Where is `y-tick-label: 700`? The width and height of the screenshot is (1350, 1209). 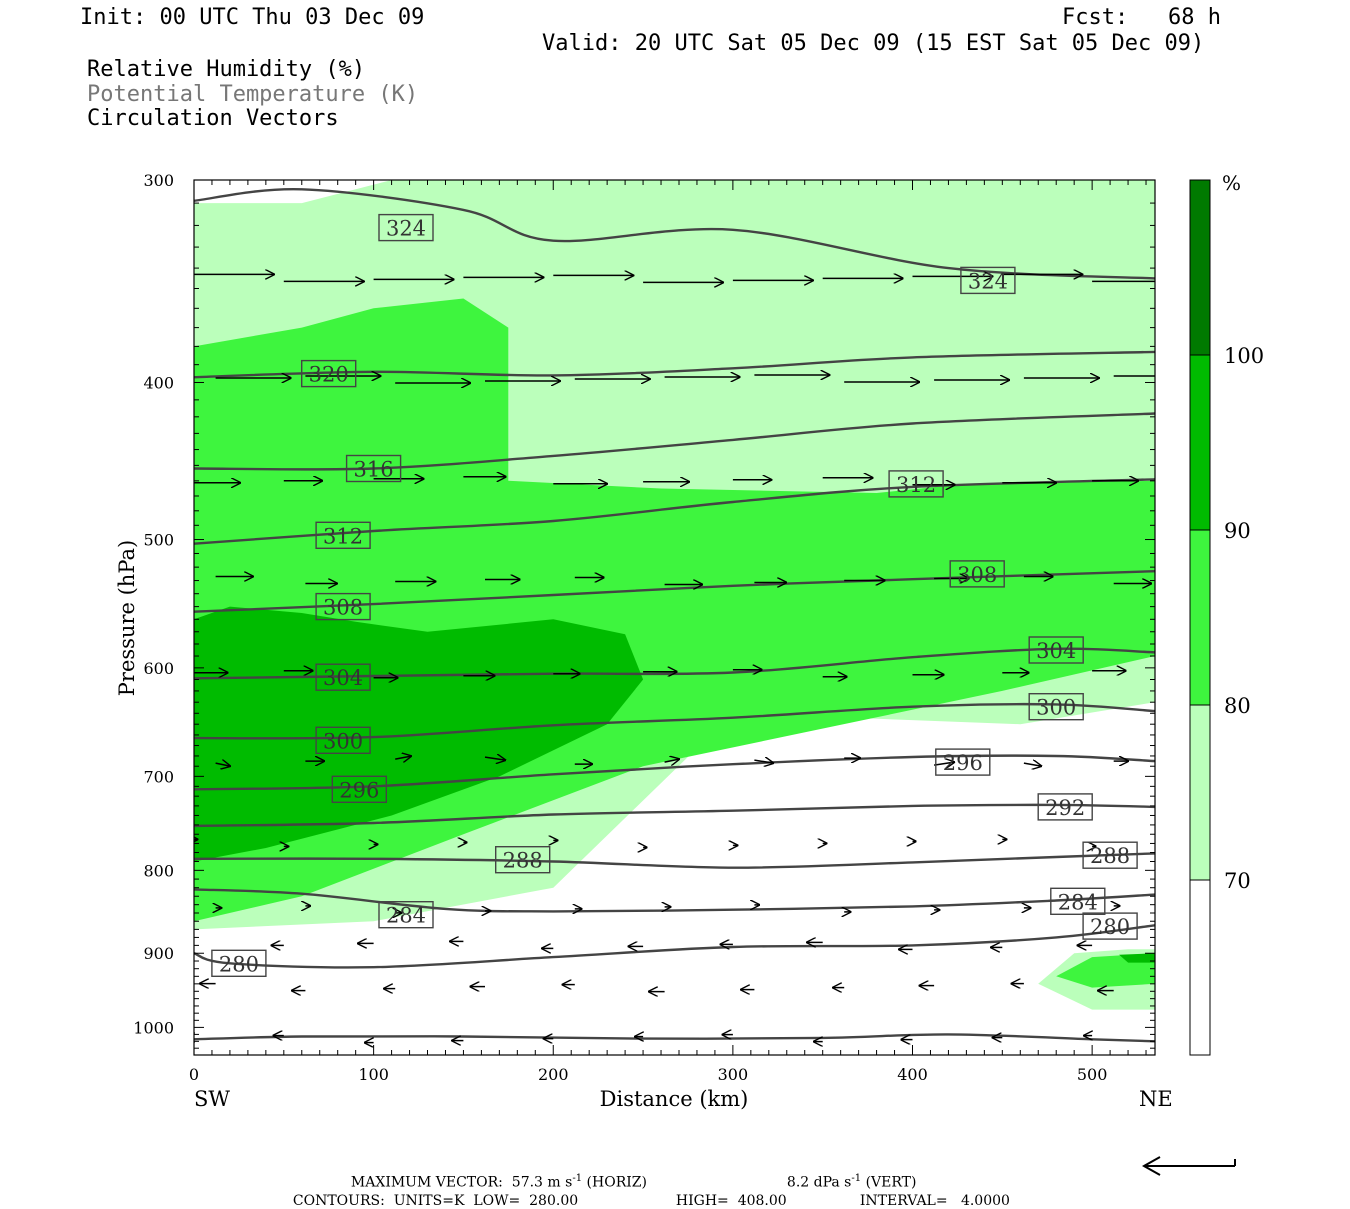 y-tick-label: 700 is located at coordinates (158, 776).